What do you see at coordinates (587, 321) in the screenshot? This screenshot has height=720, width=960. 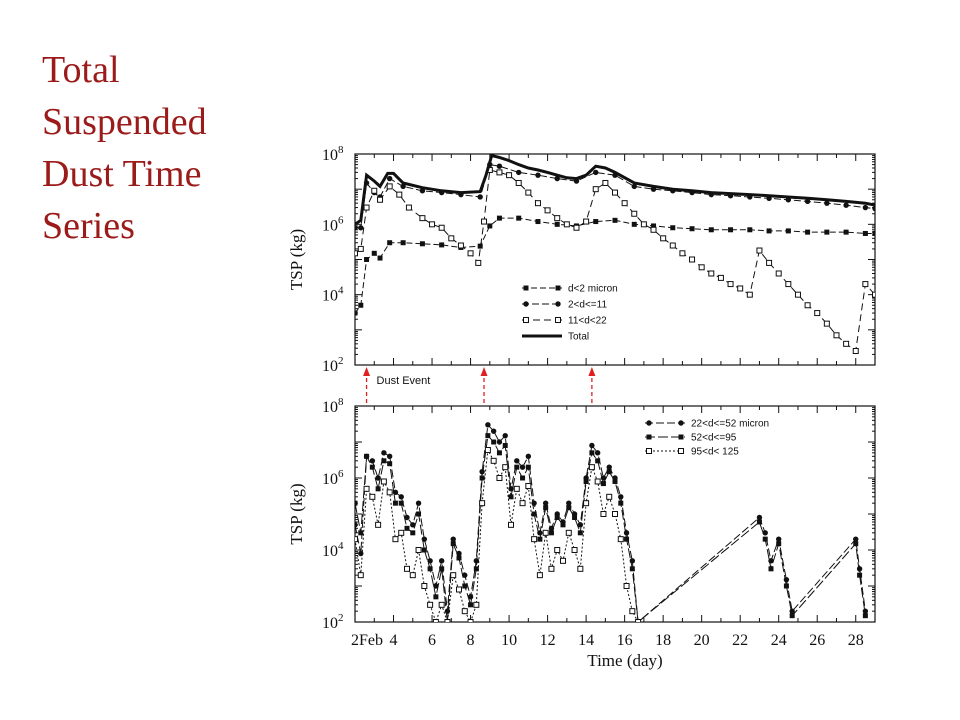 I see `top-legend-label: 11<d<22` at bounding box center [587, 321].